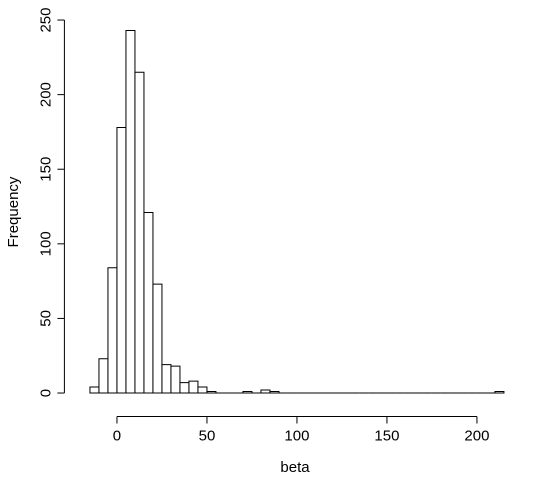  What do you see at coordinates (386, 436) in the screenshot?
I see `x-tick-label: 150` at bounding box center [386, 436].